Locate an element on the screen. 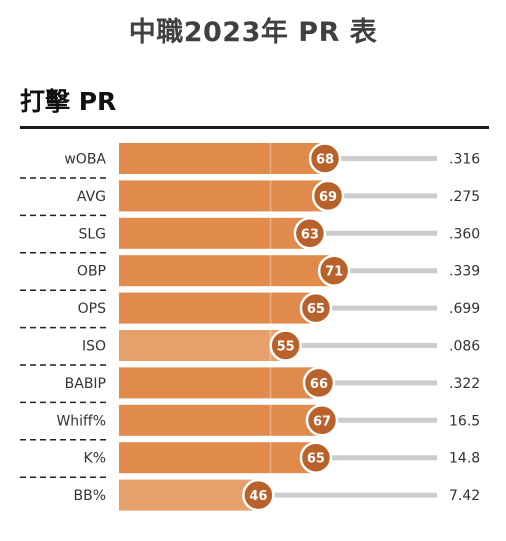 The image size is (506, 541). section-title: 打擊 PR is located at coordinates (68, 101).